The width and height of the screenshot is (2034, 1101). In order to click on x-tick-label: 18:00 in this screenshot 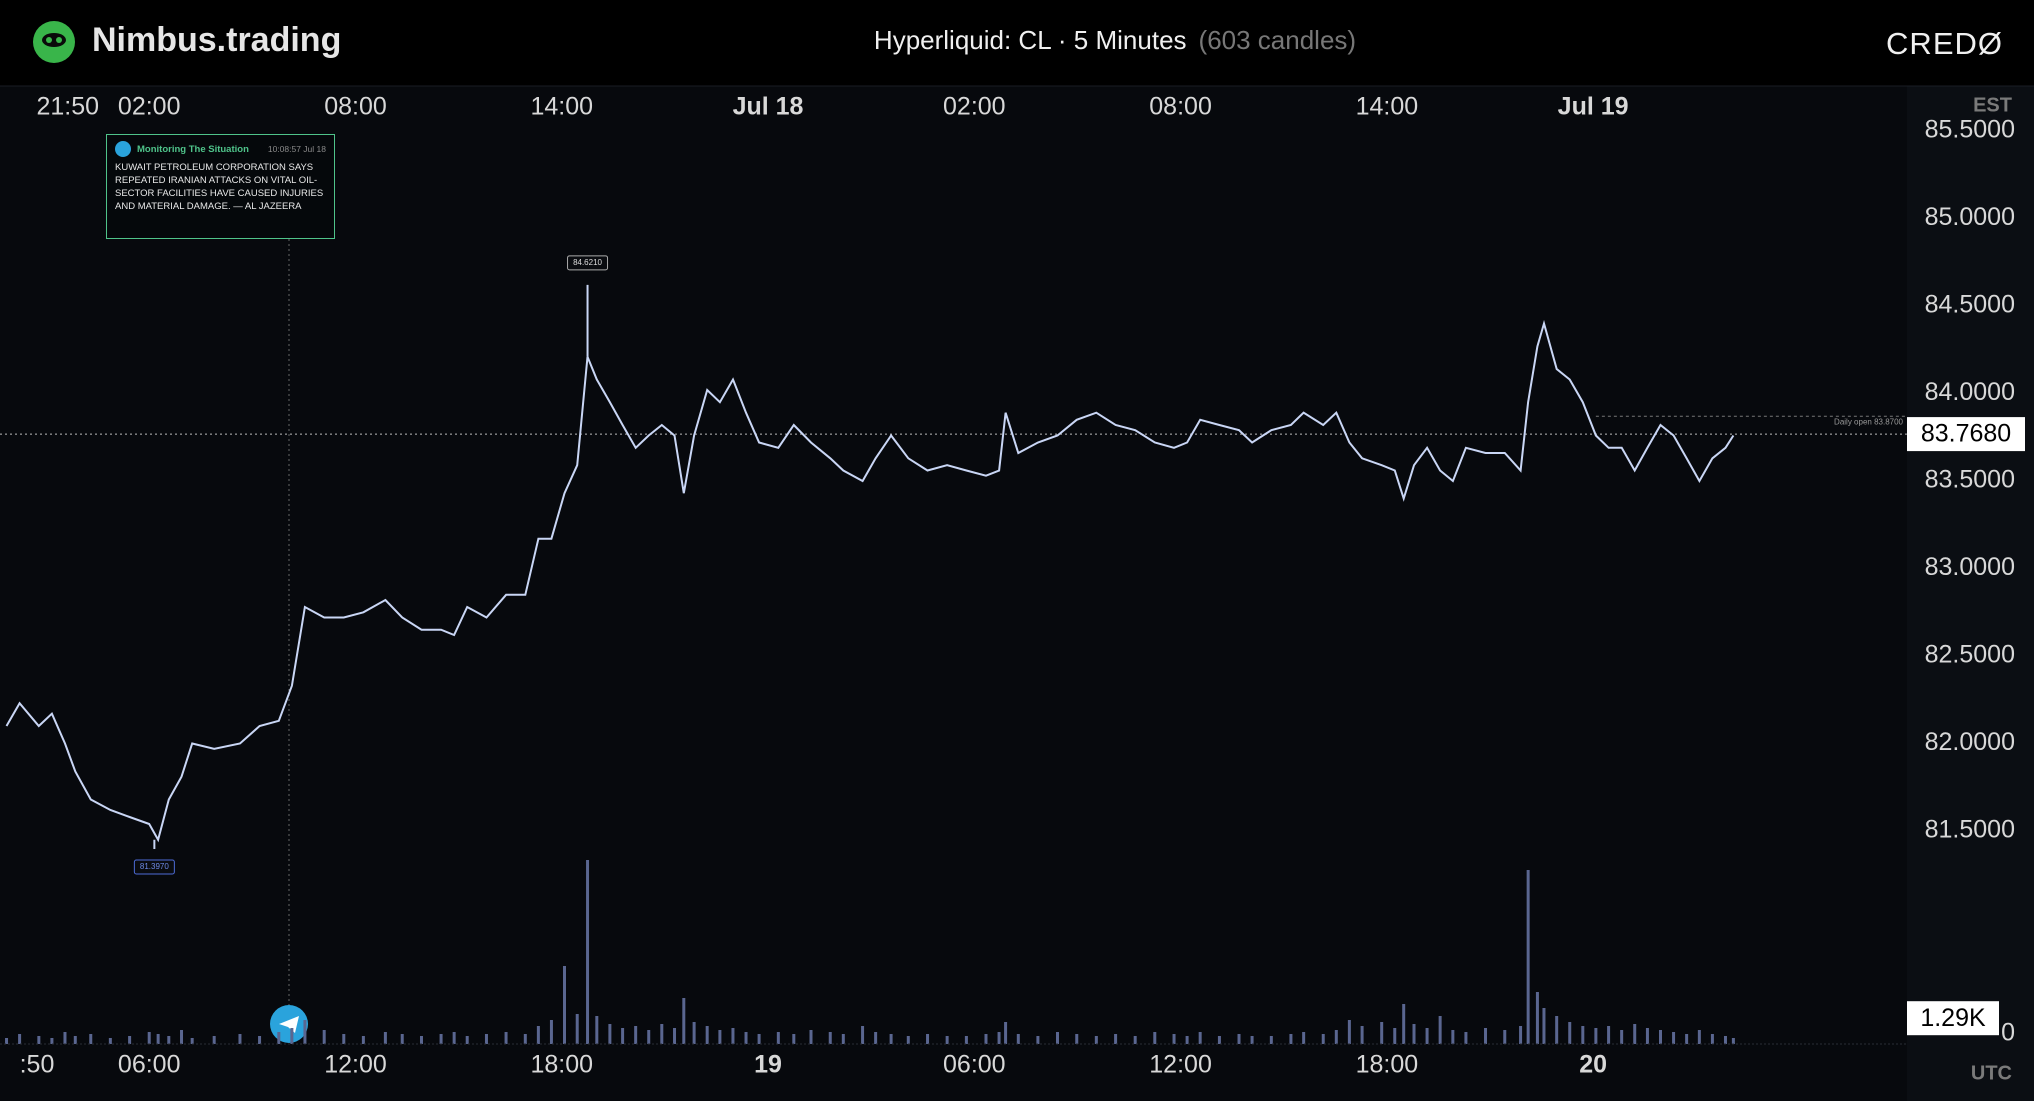, I will do `click(1387, 1065)`.